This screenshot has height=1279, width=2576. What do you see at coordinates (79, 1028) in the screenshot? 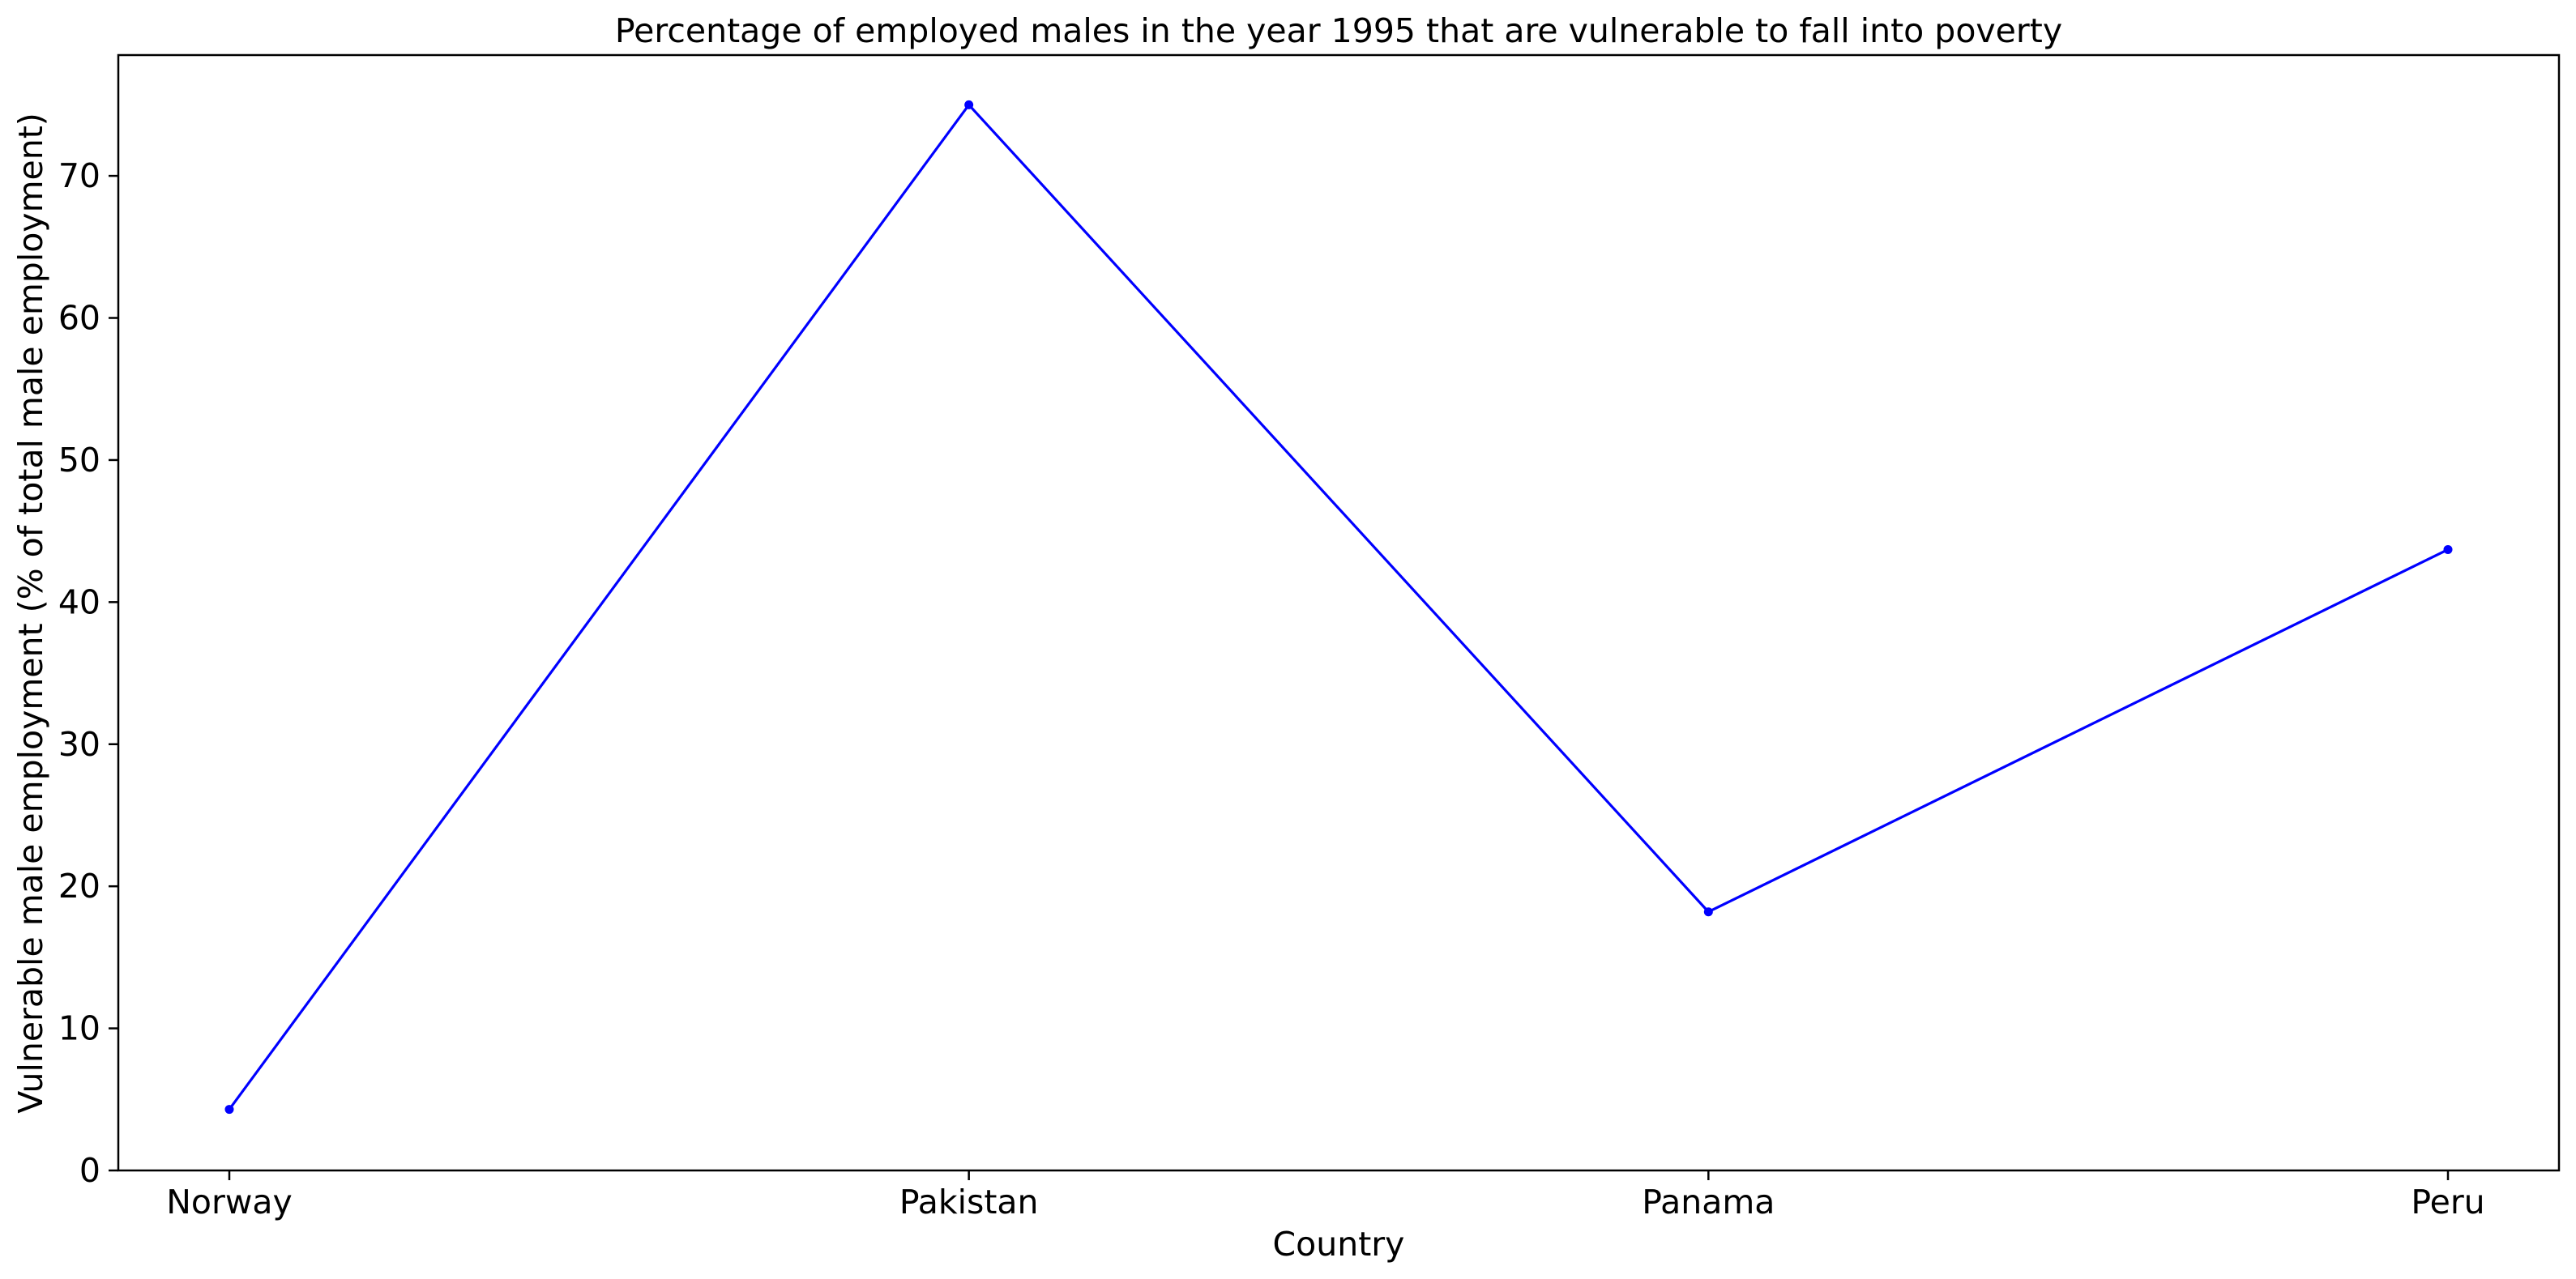
I see `y-tick-label: 10` at bounding box center [79, 1028].